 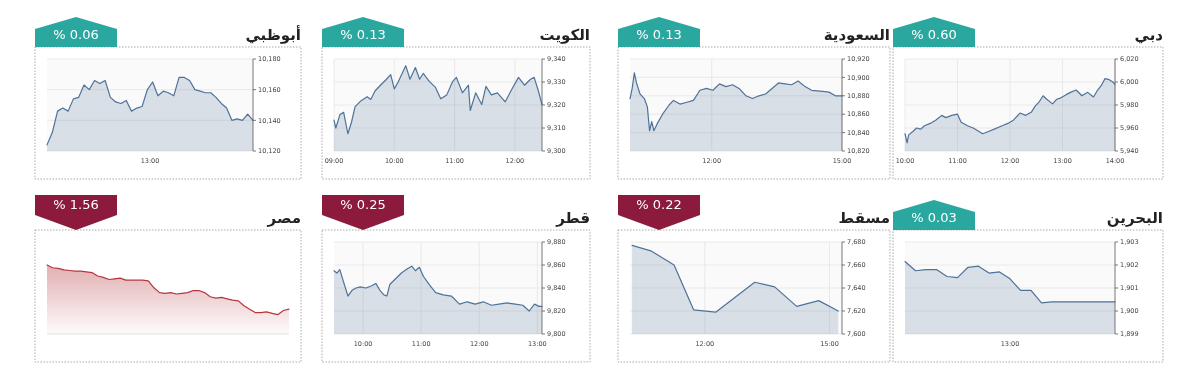 What do you see at coordinates (934, 217) in the screenshot?
I see `text: % 0.03` at bounding box center [934, 217].